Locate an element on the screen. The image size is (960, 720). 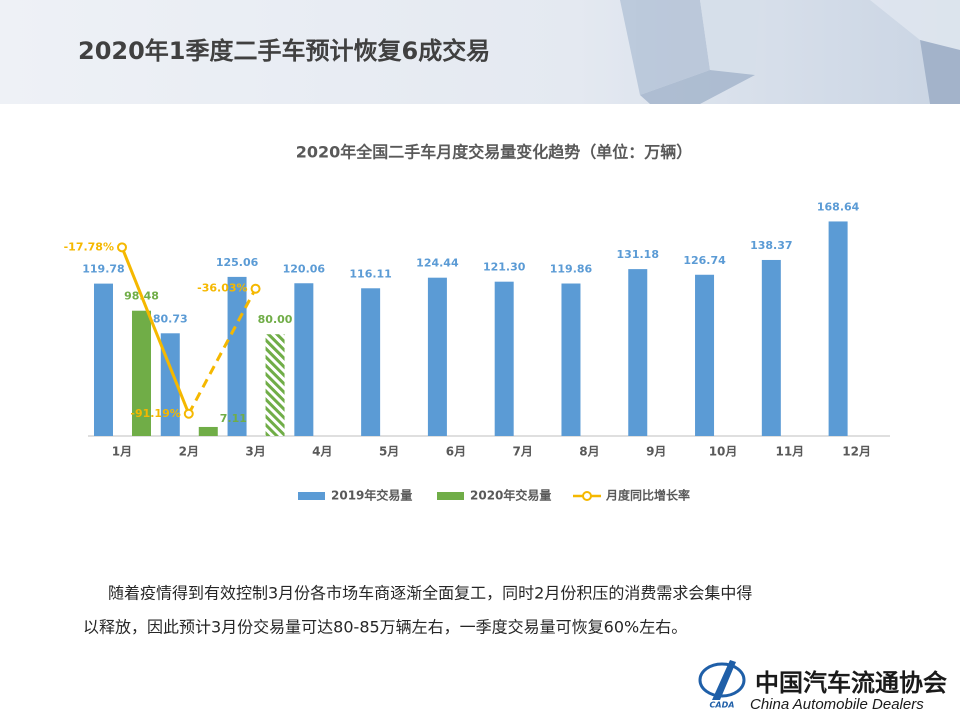
x-tick-label: 12月 is located at coordinates (856, 452).